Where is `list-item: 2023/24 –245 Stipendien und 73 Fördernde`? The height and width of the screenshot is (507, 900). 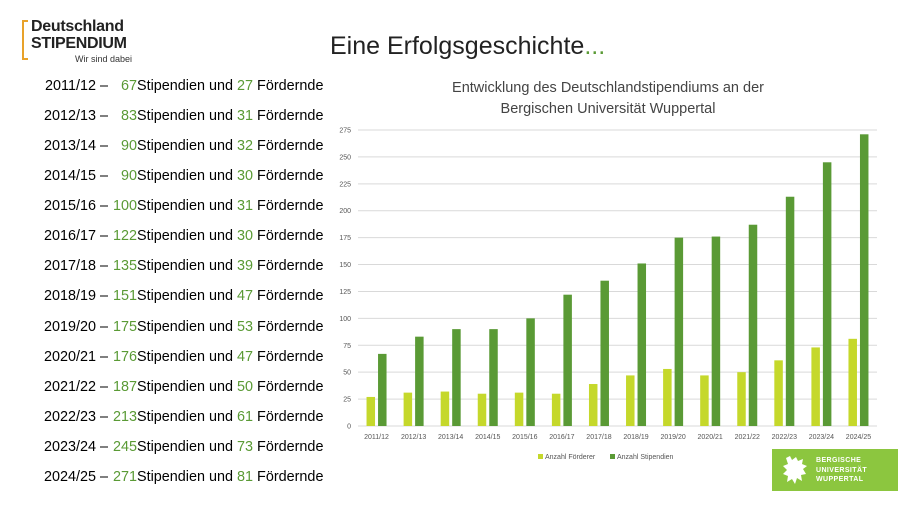 list-item: 2023/24 –245 Stipendien und 73 Fördernde is located at coordinates (170, 450).